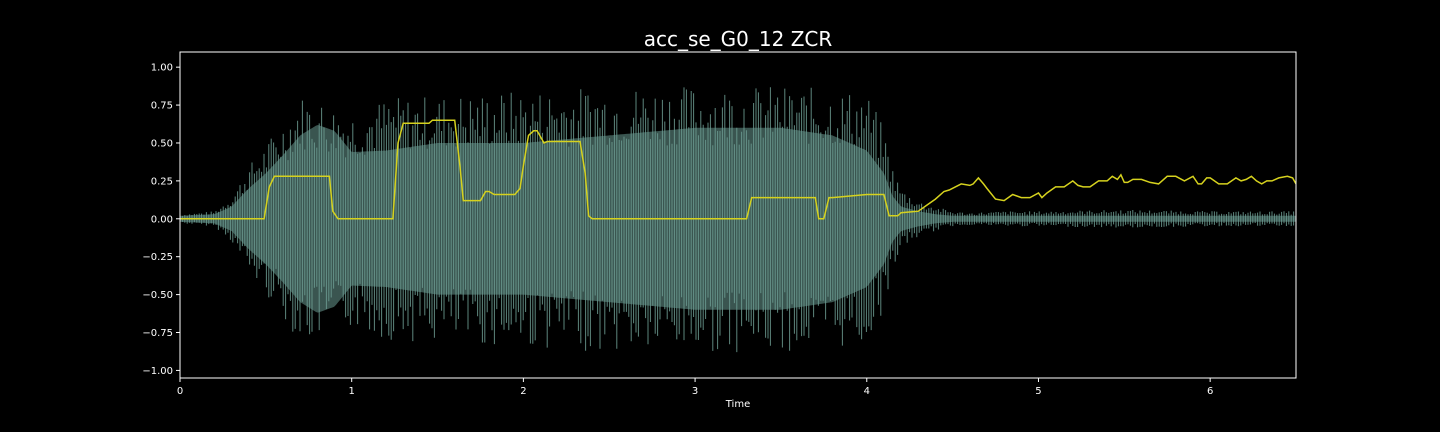 This screenshot has height=432, width=1440. I want to click on y-tick-label: 0.00, so click(162, 219).